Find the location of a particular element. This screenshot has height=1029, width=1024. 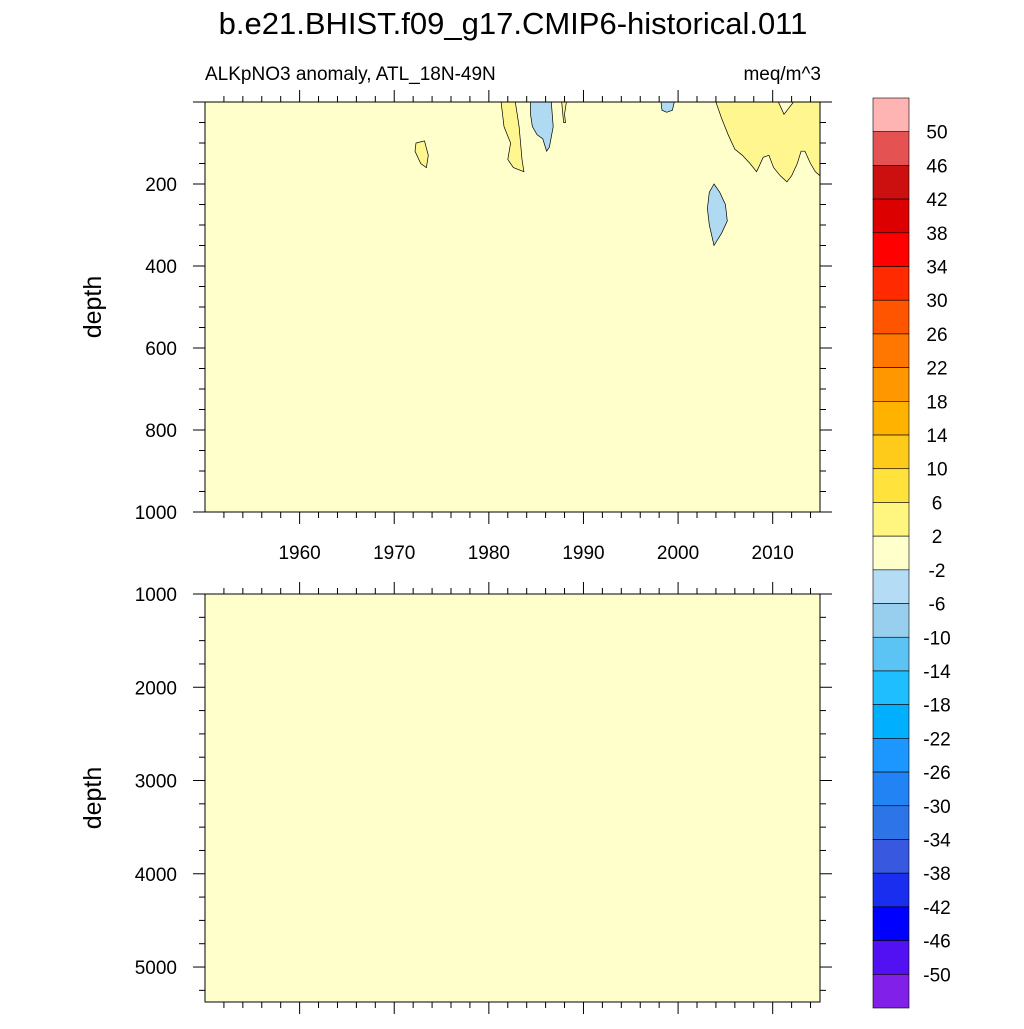

y-tick-label: 400 is located at coordinates (161, 267).